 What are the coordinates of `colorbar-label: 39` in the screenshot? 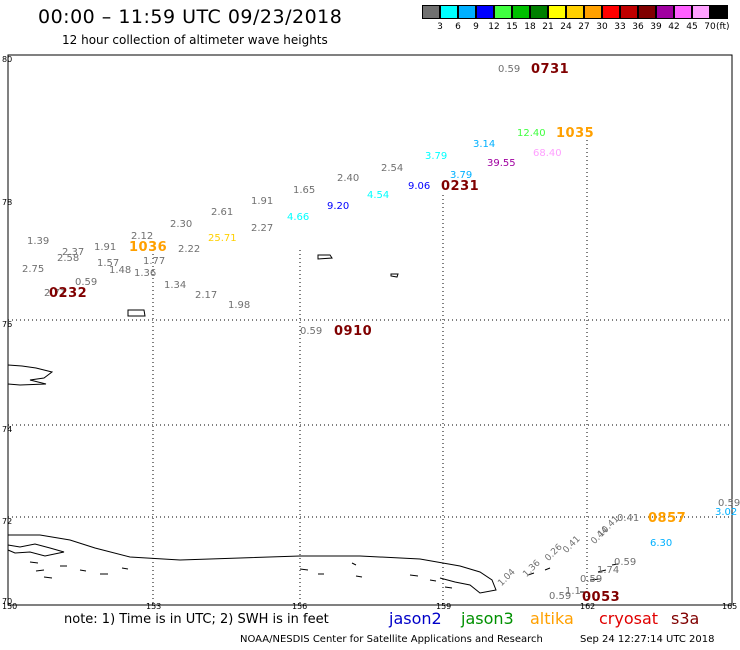 It's located at (656, 27).